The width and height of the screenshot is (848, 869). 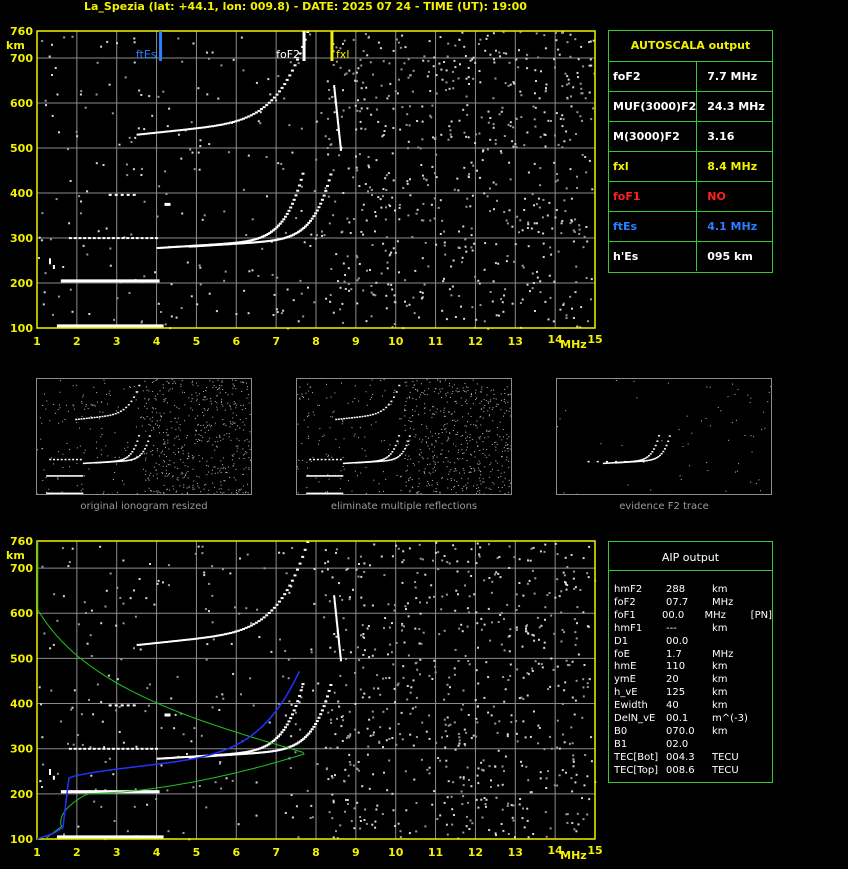 What do you see at coordinates (573, 344) in the screenshot?
I see `x-axis-unit-label: MHz` at bounding box center [573, 344].